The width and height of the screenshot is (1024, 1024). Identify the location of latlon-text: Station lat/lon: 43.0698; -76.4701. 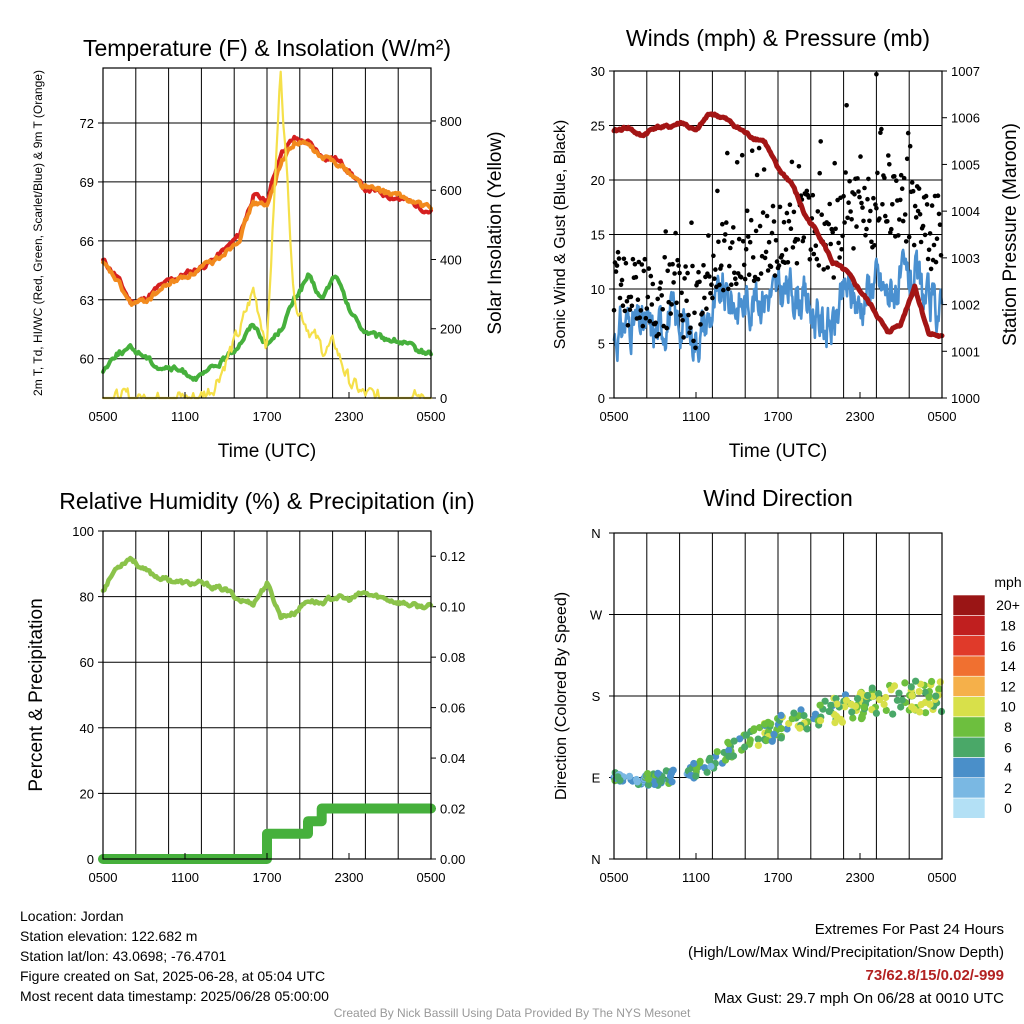
(123, 956).